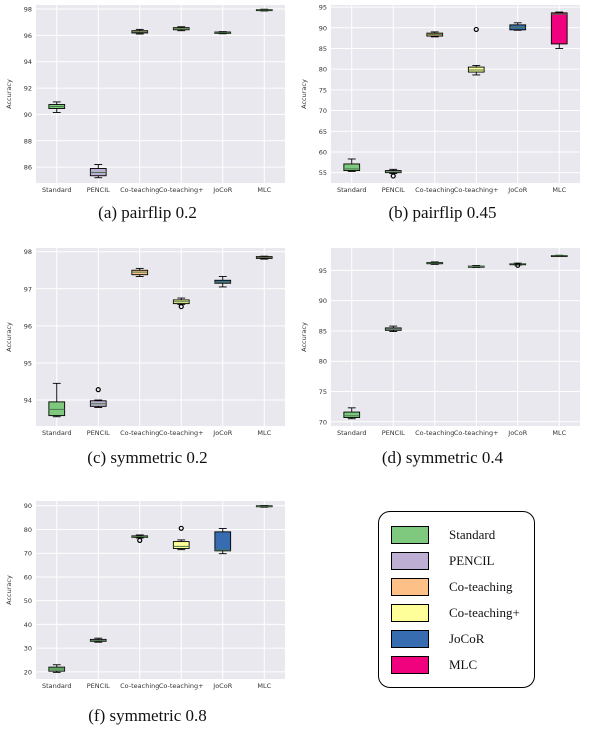  I want to click on y-tick-label: 50, so click(28, 601).